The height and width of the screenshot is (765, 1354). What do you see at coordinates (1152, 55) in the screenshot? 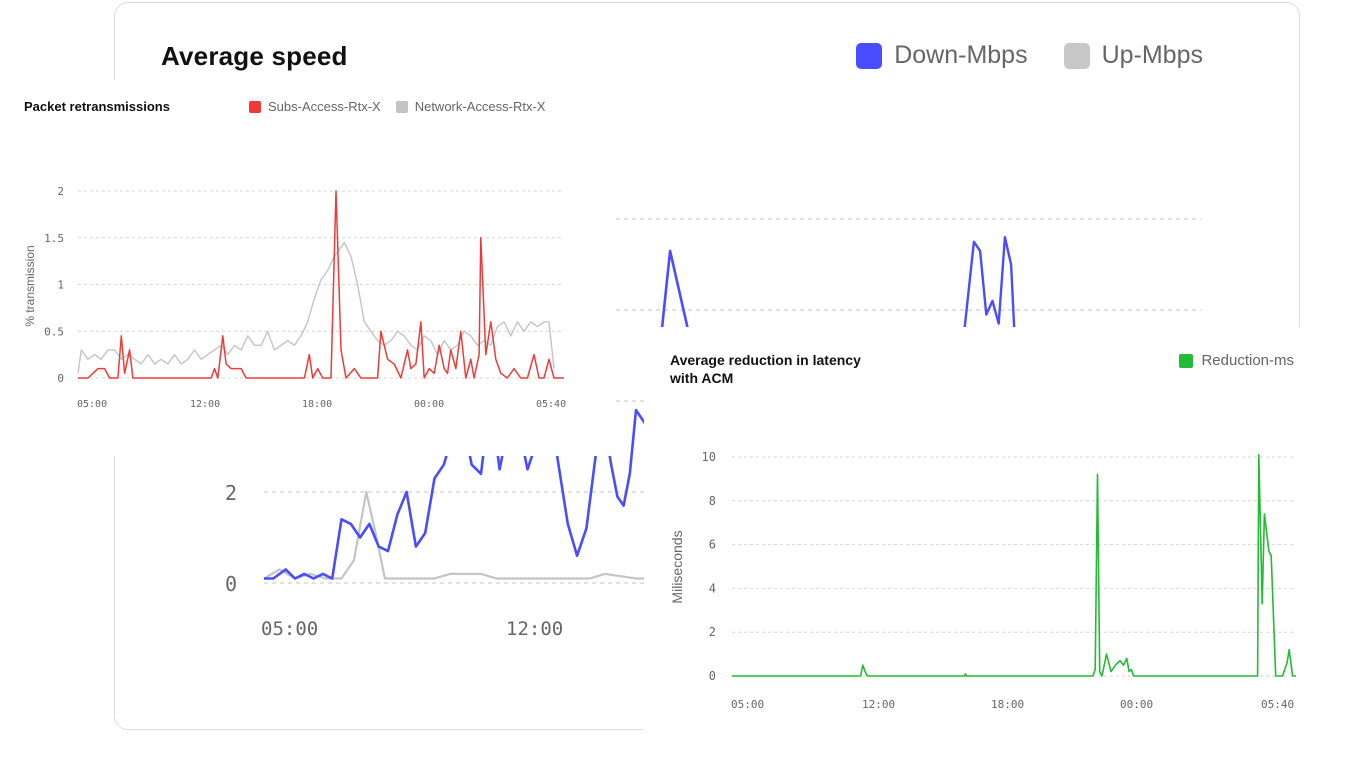
I see `legend-label-up: Up-Mbps` at bounding box center [1152, 55].